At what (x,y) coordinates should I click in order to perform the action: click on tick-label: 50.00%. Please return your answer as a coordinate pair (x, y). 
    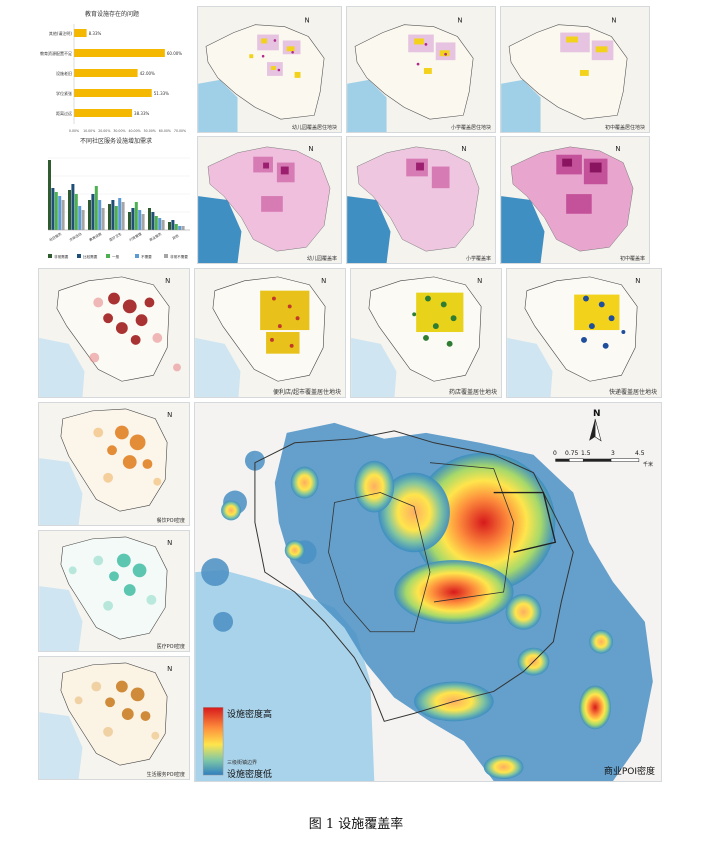
    Looking at the image, I should click on (150, 130).